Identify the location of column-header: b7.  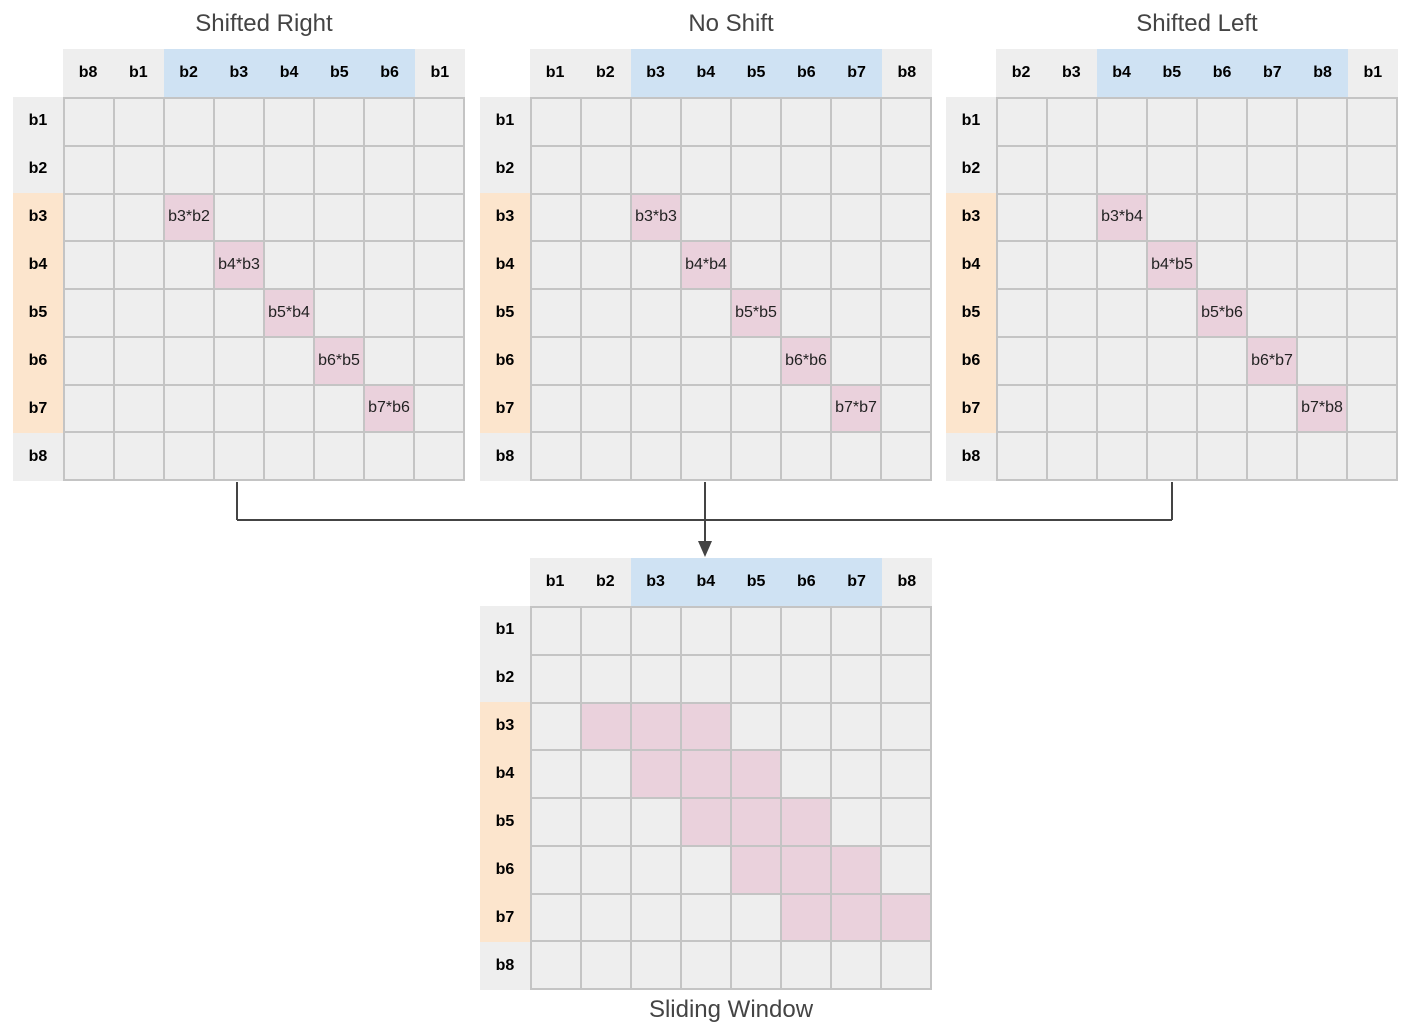
(856, 582).